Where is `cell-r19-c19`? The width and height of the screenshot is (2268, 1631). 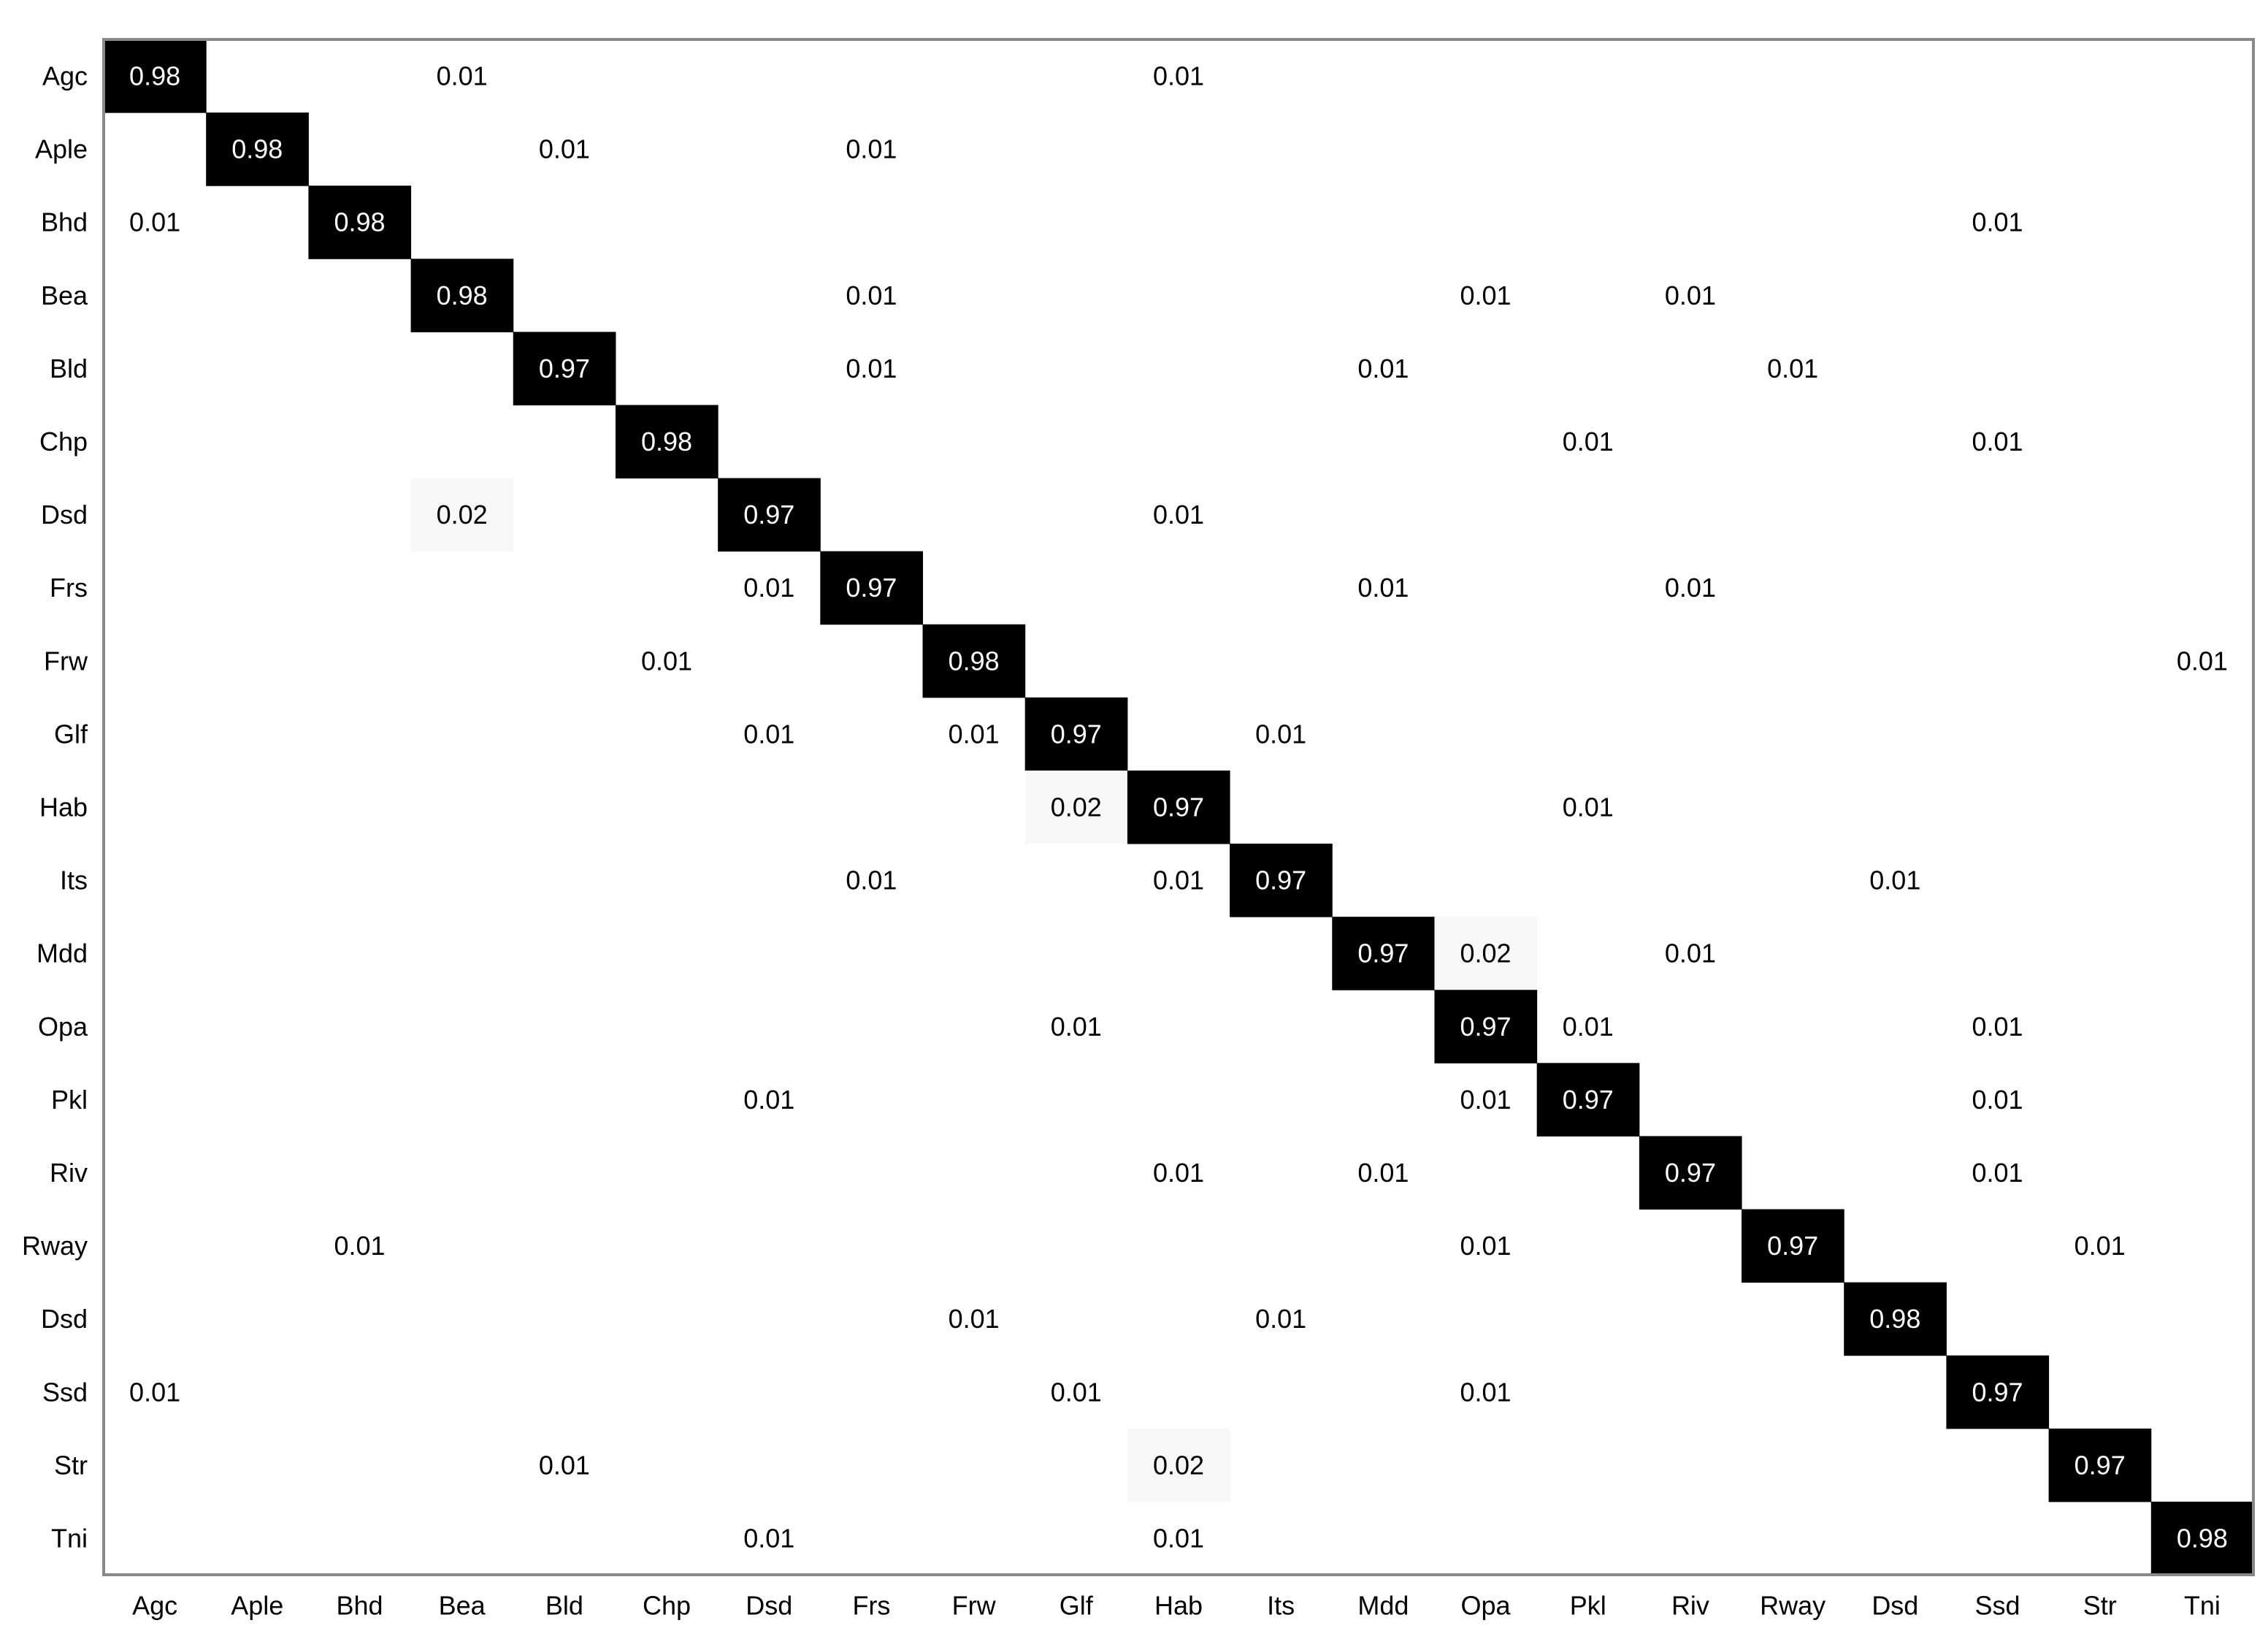
cell-r19-c19 is located at coordinates (2100, 1465).